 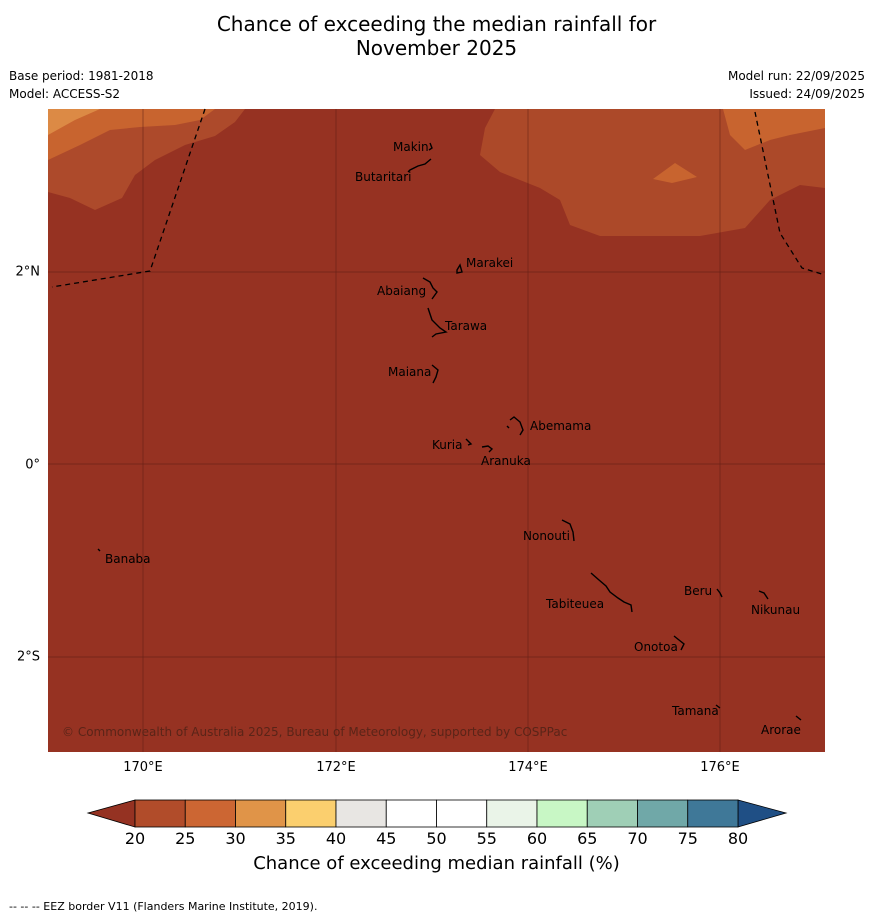 What do you see at coordinates (656, 647) in the screenshot?
I see `label-onotoa: Onotoa` at bounding box center [656, 647].